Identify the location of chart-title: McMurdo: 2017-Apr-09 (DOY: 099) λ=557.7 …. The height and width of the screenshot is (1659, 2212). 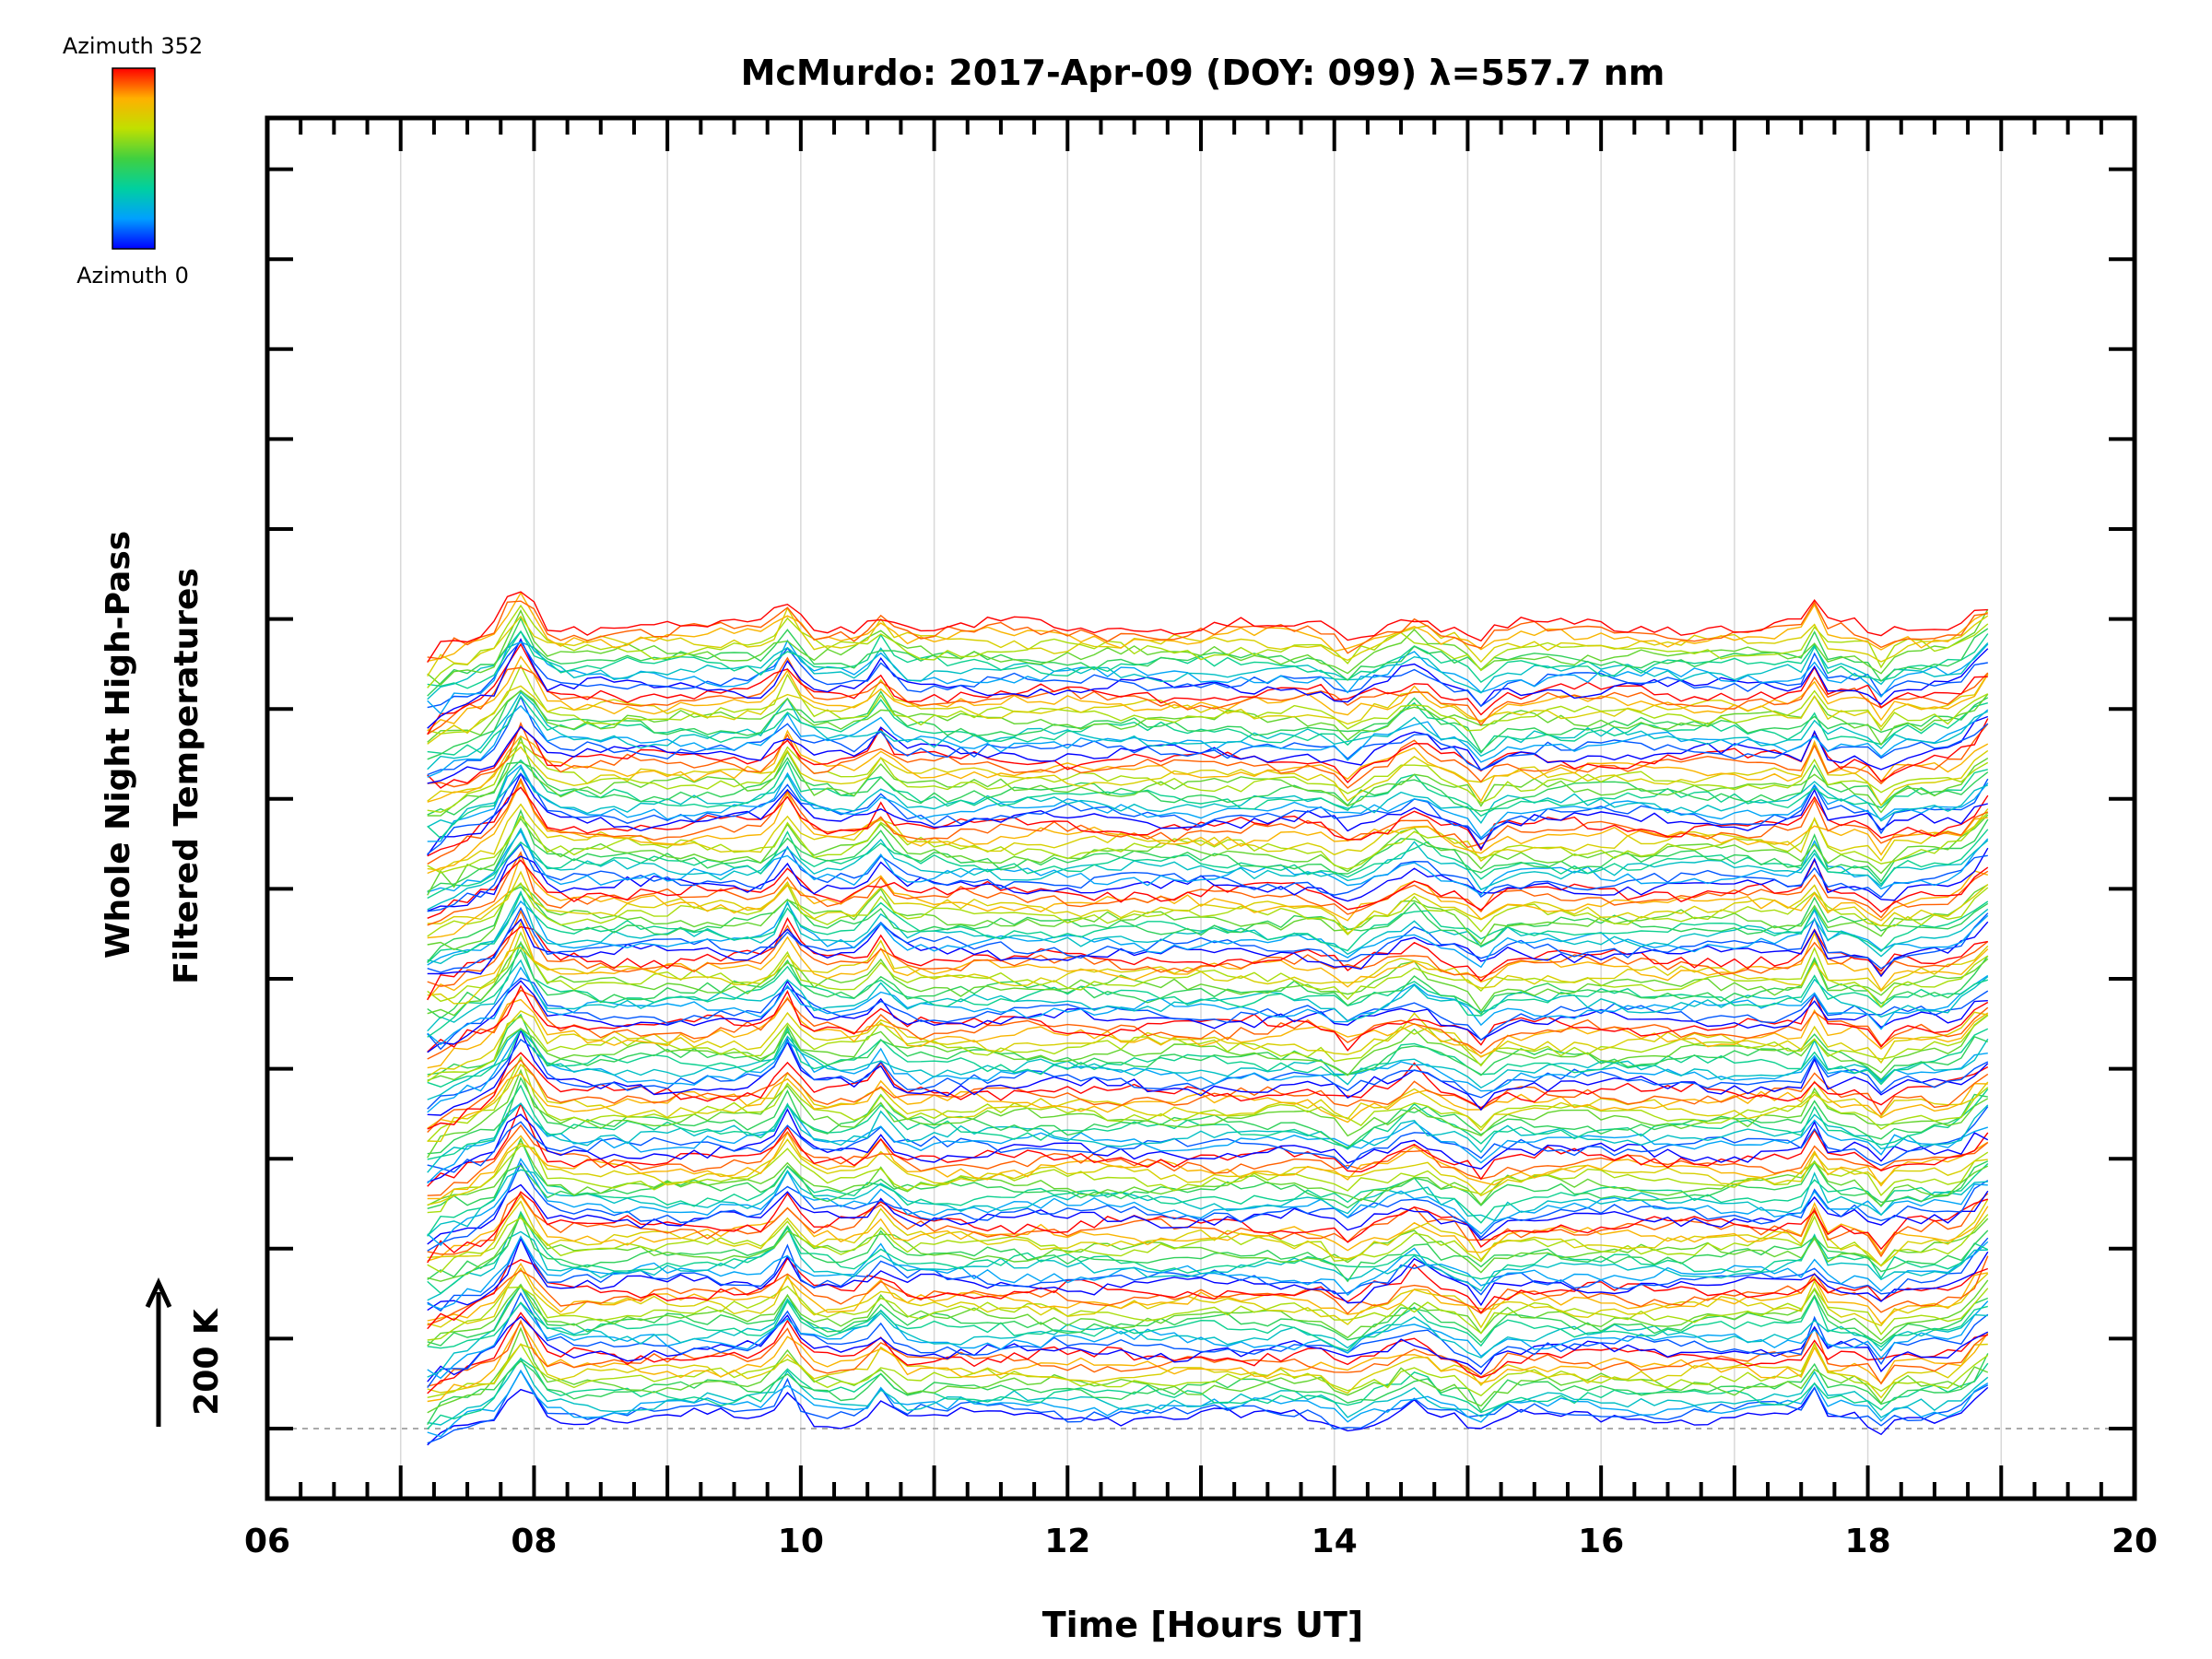
(1203, 73).